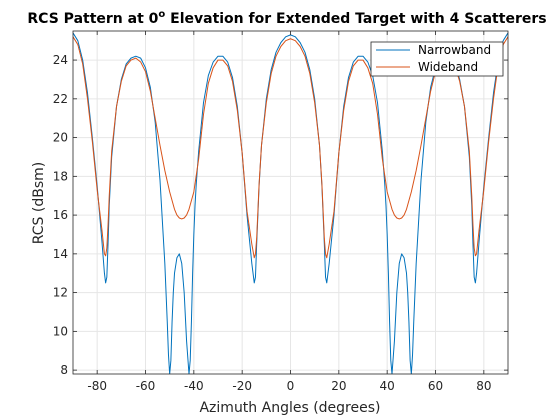 Image resolution: width=560 pixels, height=420 pixels. What do you see at coordinates (448, 67) in the screenshot?
I see `legend-label-wideband: Wideband` at bounding box center [448, 67].